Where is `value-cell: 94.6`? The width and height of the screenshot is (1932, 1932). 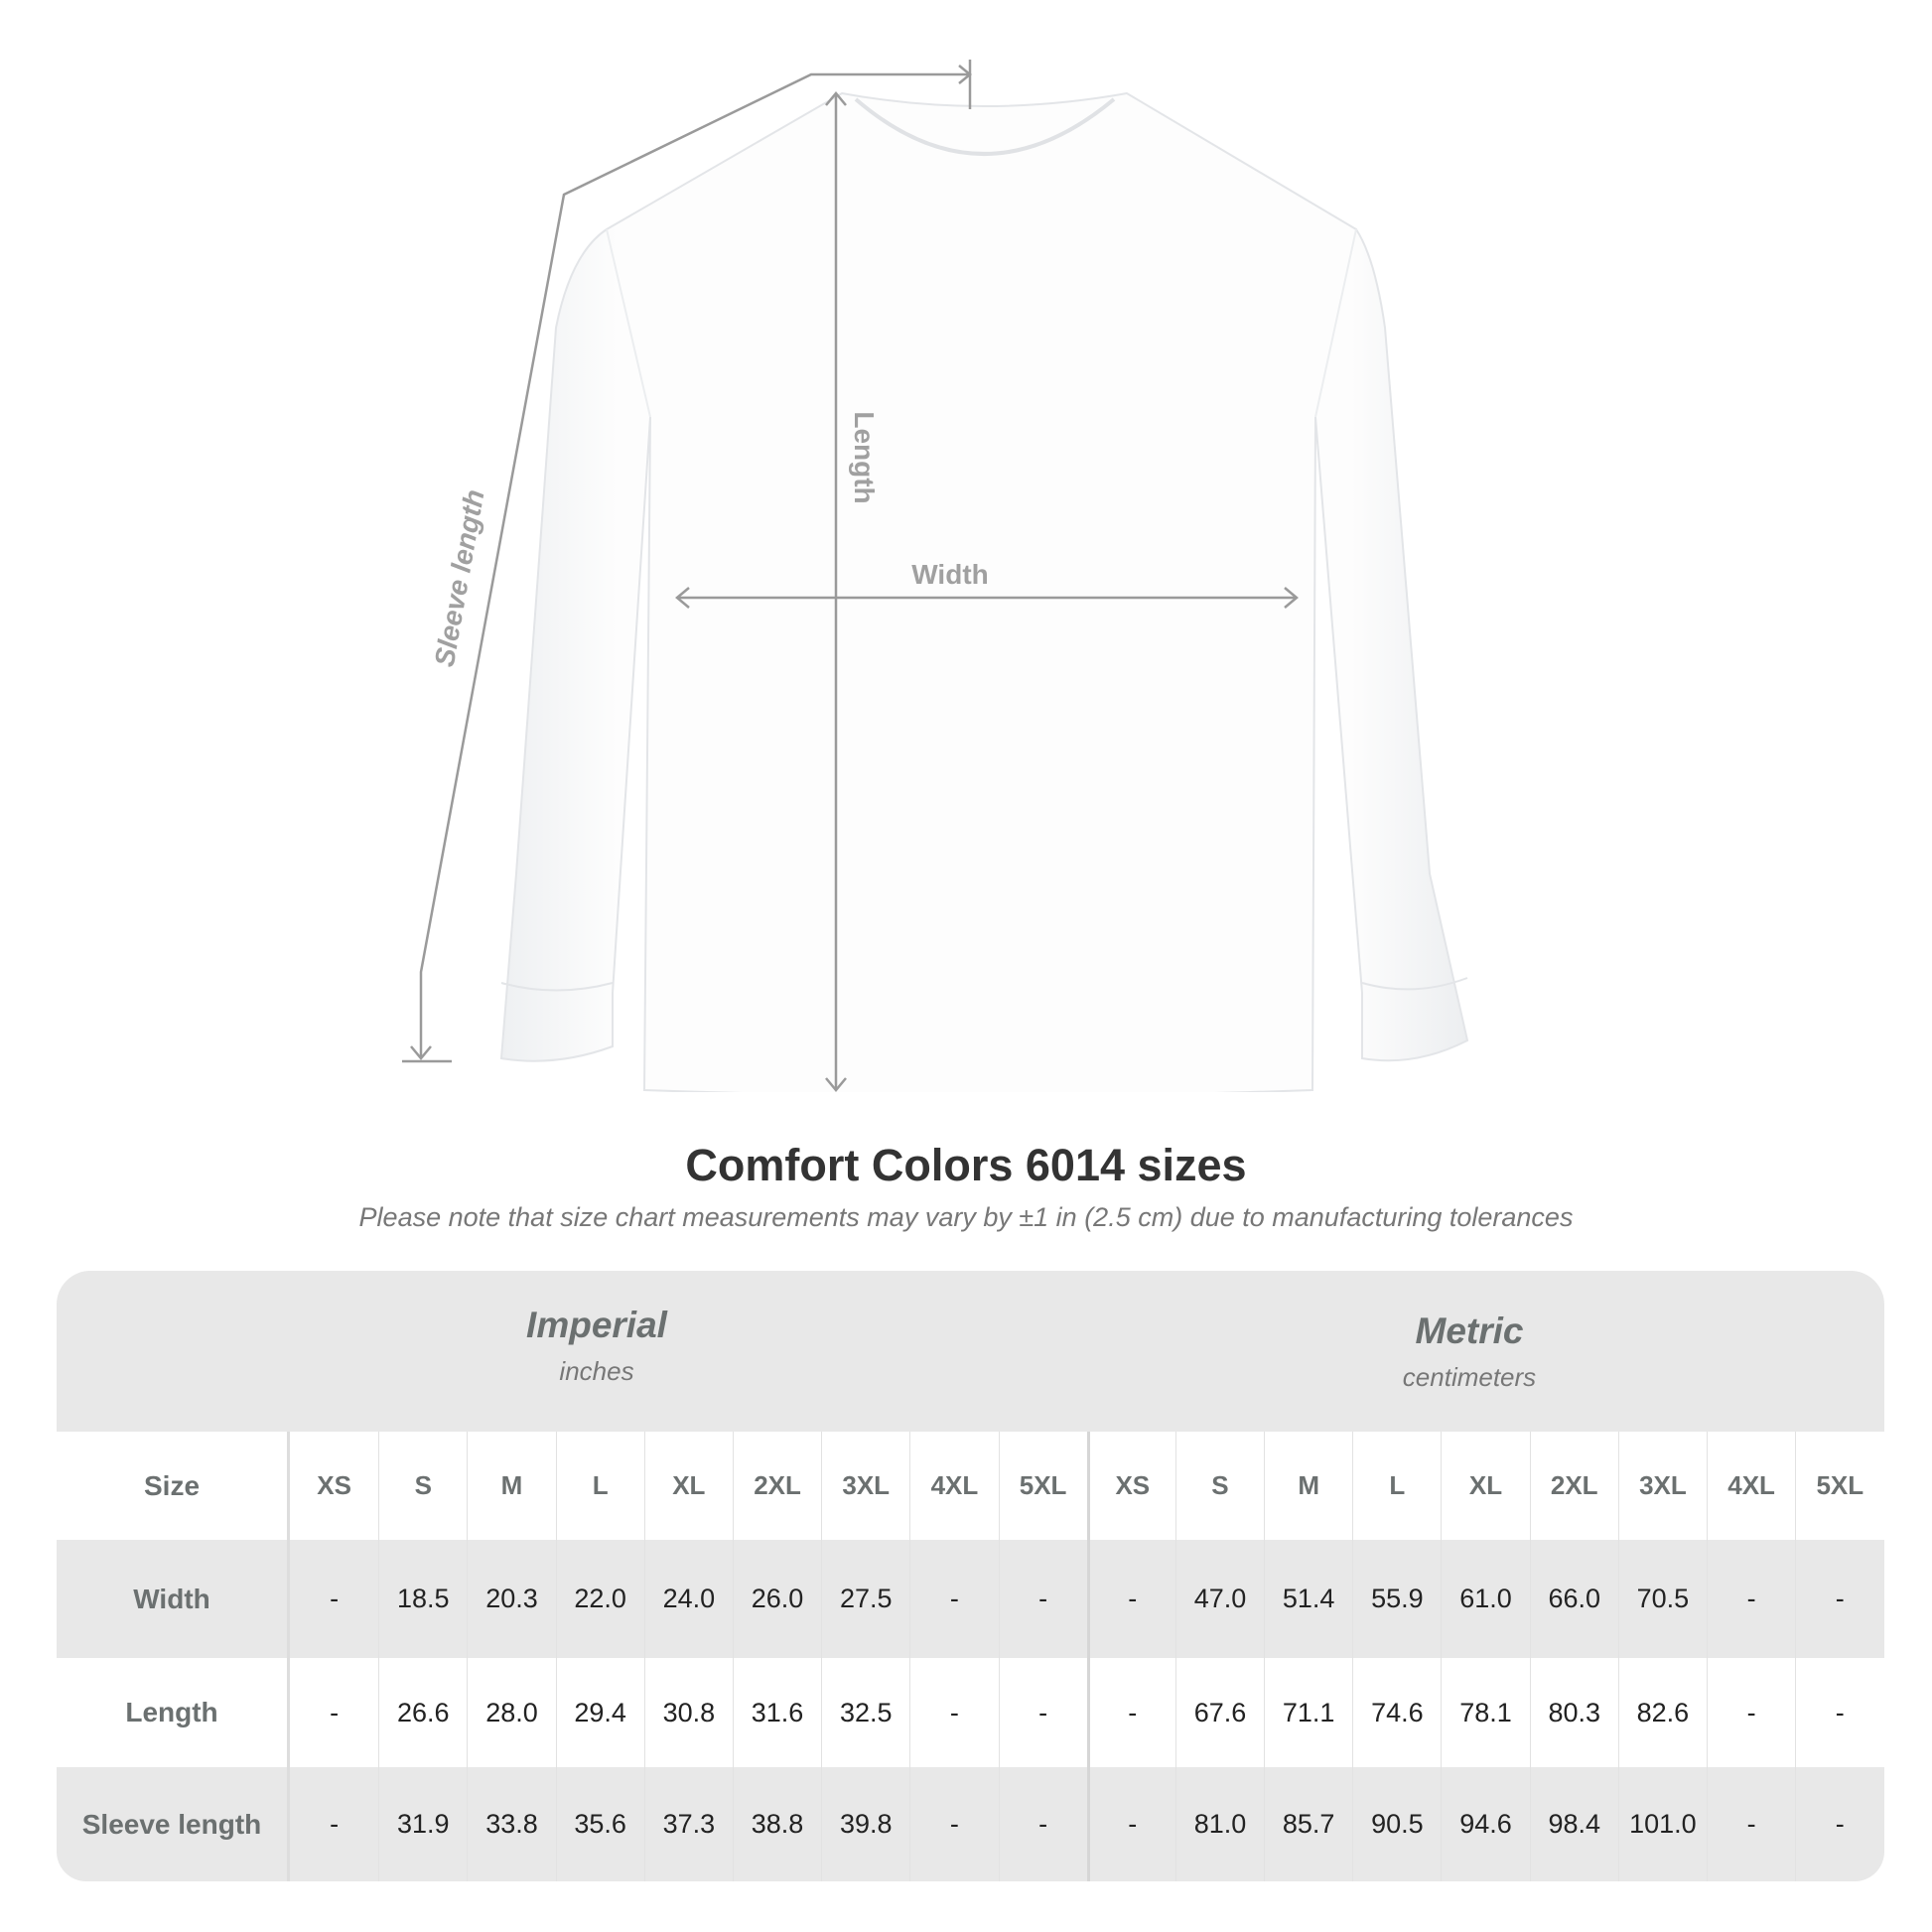 value-cell: 94.6 is located at coordinates (1485, 1824).